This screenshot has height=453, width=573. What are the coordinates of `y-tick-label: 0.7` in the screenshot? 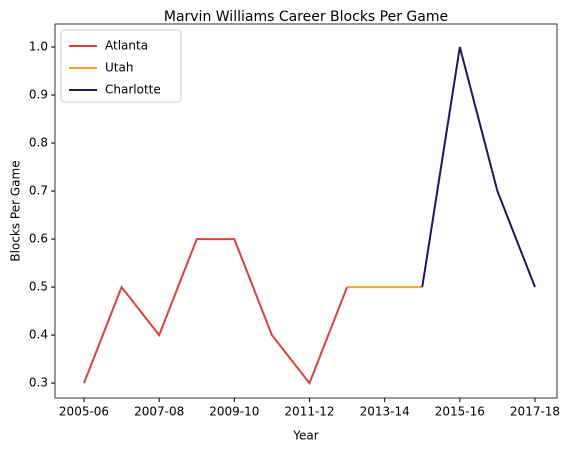 It's located at (38, 191).